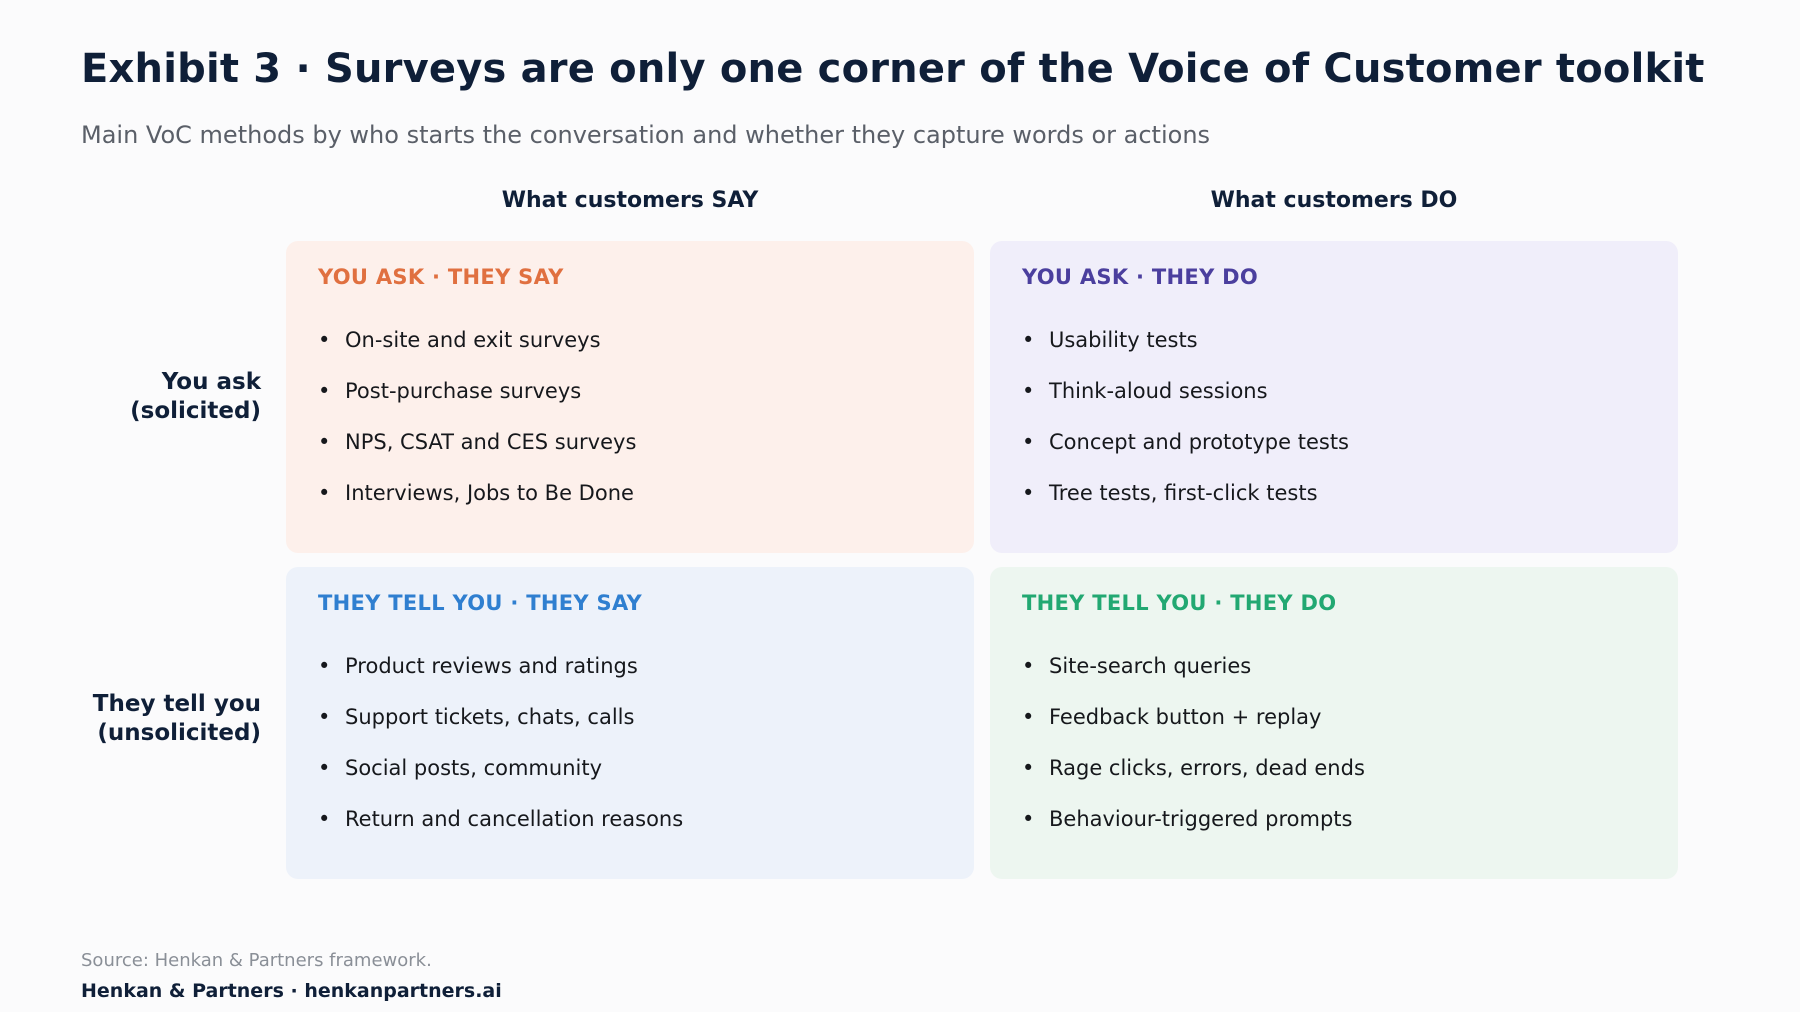 Image resolution: width=1800 pixels, height=1012 pixels. I want to click on list-item: Return and cancellation reasons, so click(630, 819).